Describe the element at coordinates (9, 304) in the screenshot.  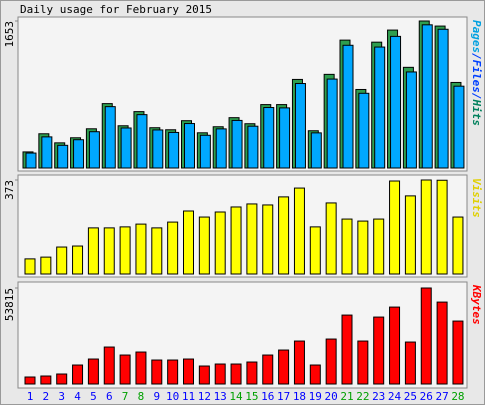
I see `y-tick-label: 53815` at that location.